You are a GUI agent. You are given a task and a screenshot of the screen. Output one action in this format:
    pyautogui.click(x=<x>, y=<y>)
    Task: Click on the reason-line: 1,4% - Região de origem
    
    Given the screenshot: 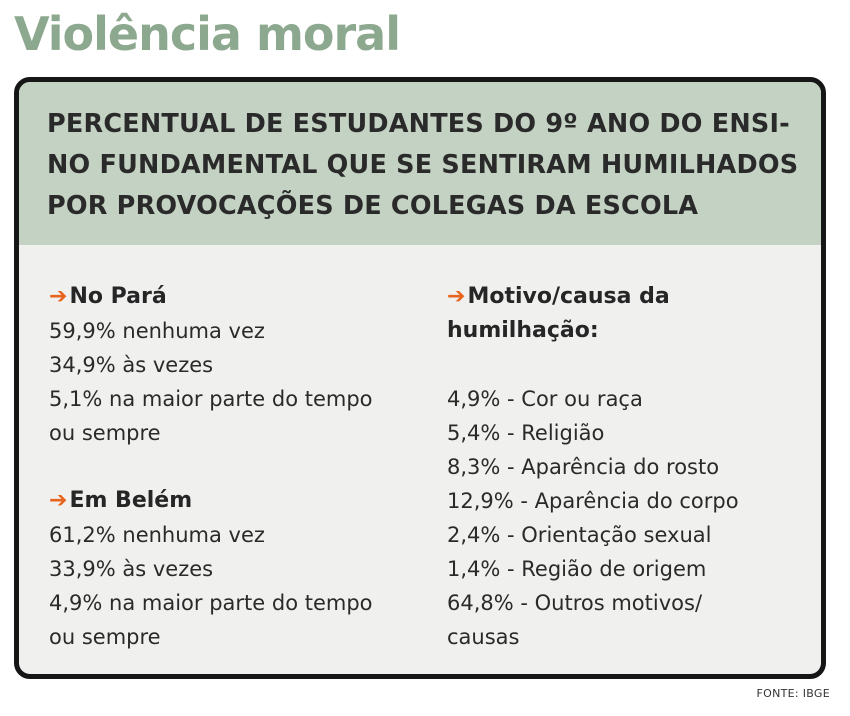 What is the action you would take?
    pyautogui.click(x=577, y=569)
    